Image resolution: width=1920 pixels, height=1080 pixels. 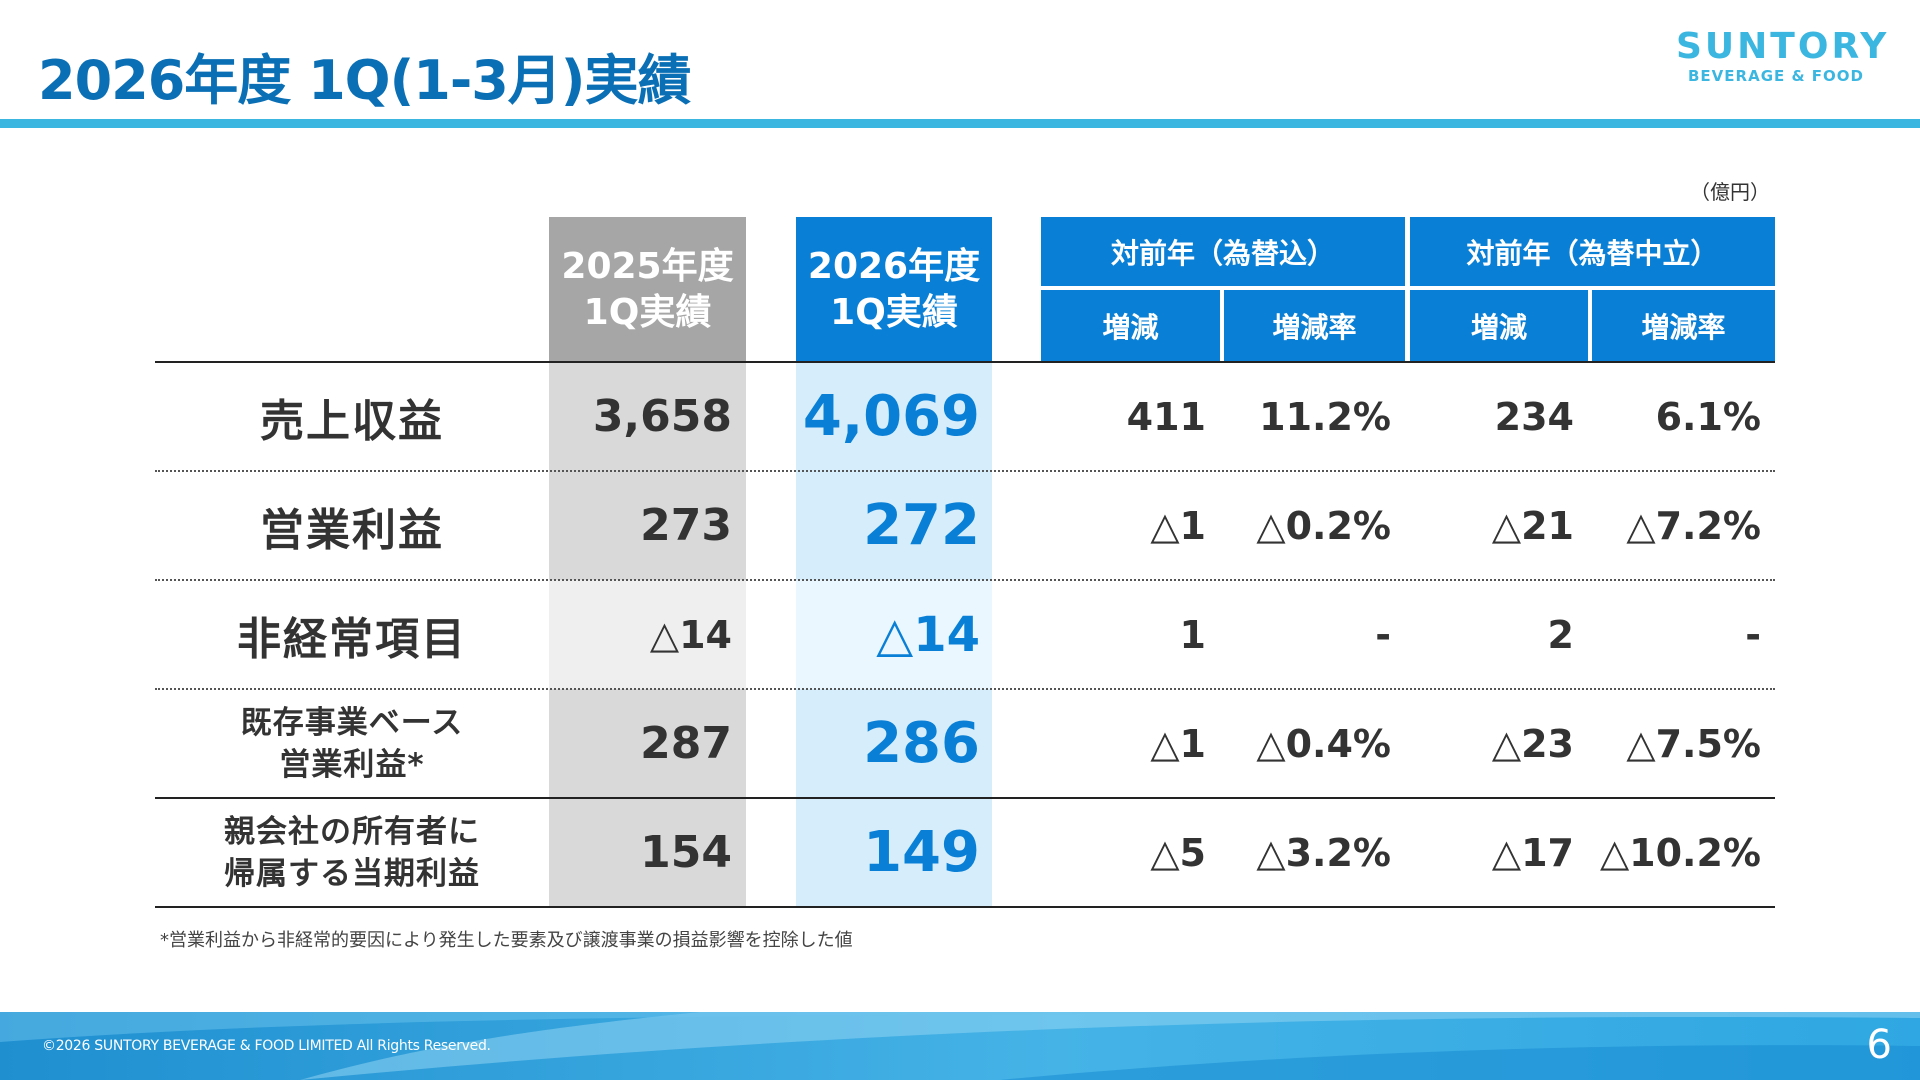 I want to click on suntory-logo: SUNTORY BEVERAGE & FOOD, so click(x=1783, y=56).